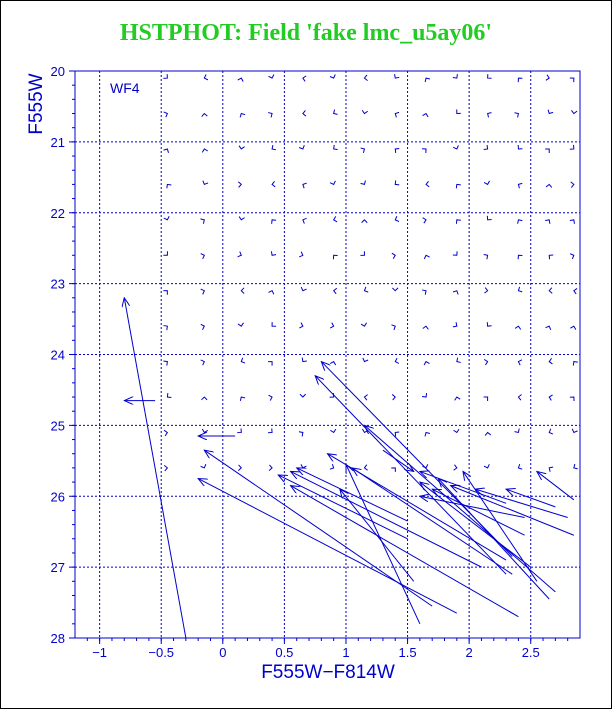  I want to click on x-axis-label: F555W−F814W, so click(328, 672).